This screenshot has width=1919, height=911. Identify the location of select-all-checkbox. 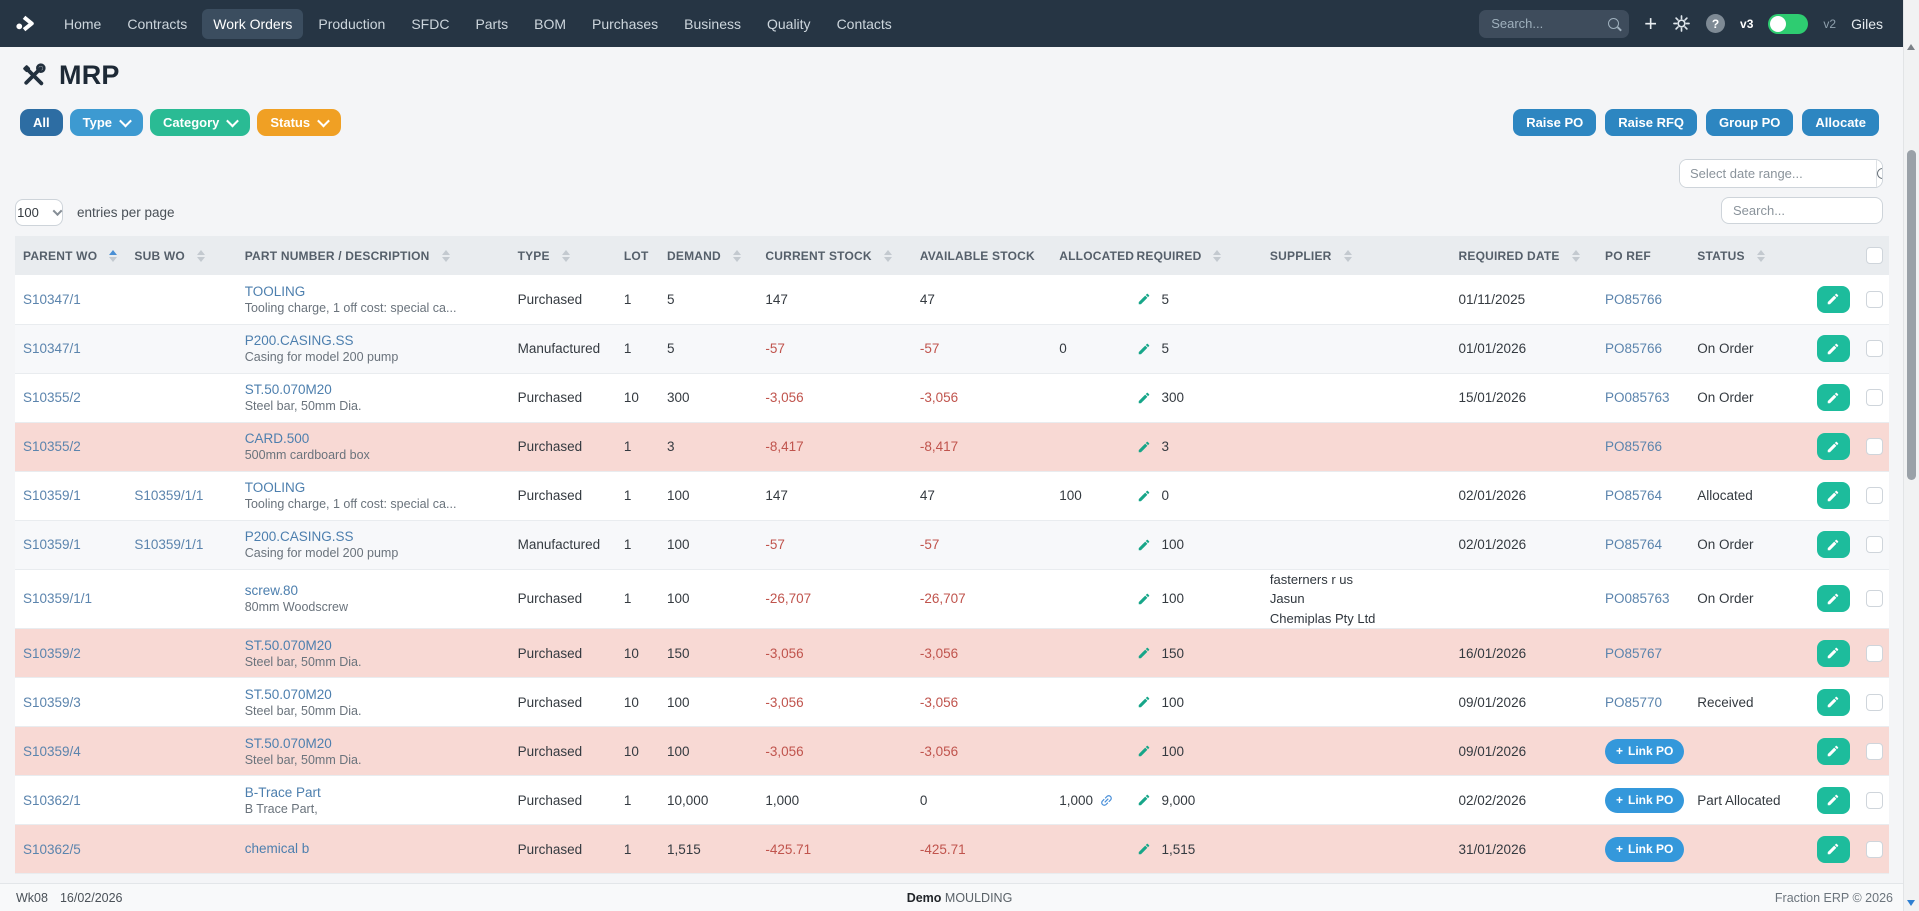
(1874, 255).